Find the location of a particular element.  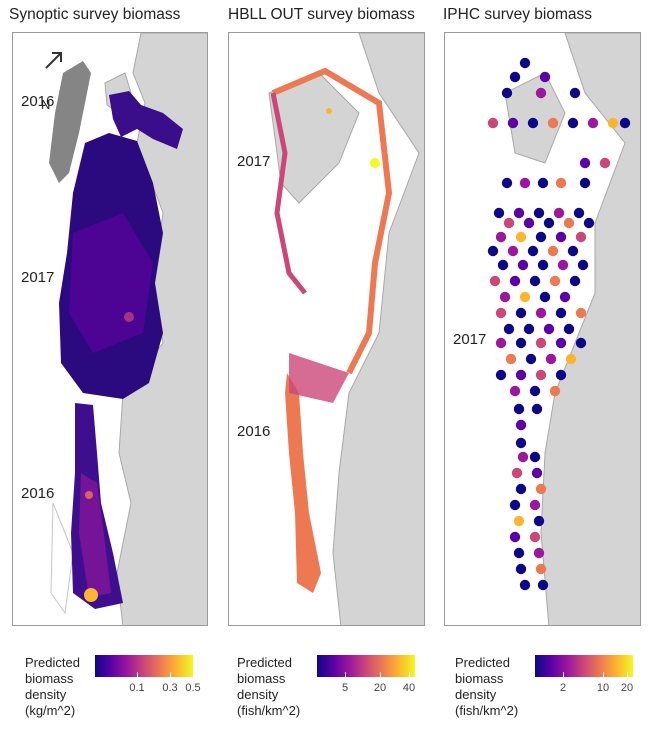

legend-tick: 40 is located at coordinates (409, 688).